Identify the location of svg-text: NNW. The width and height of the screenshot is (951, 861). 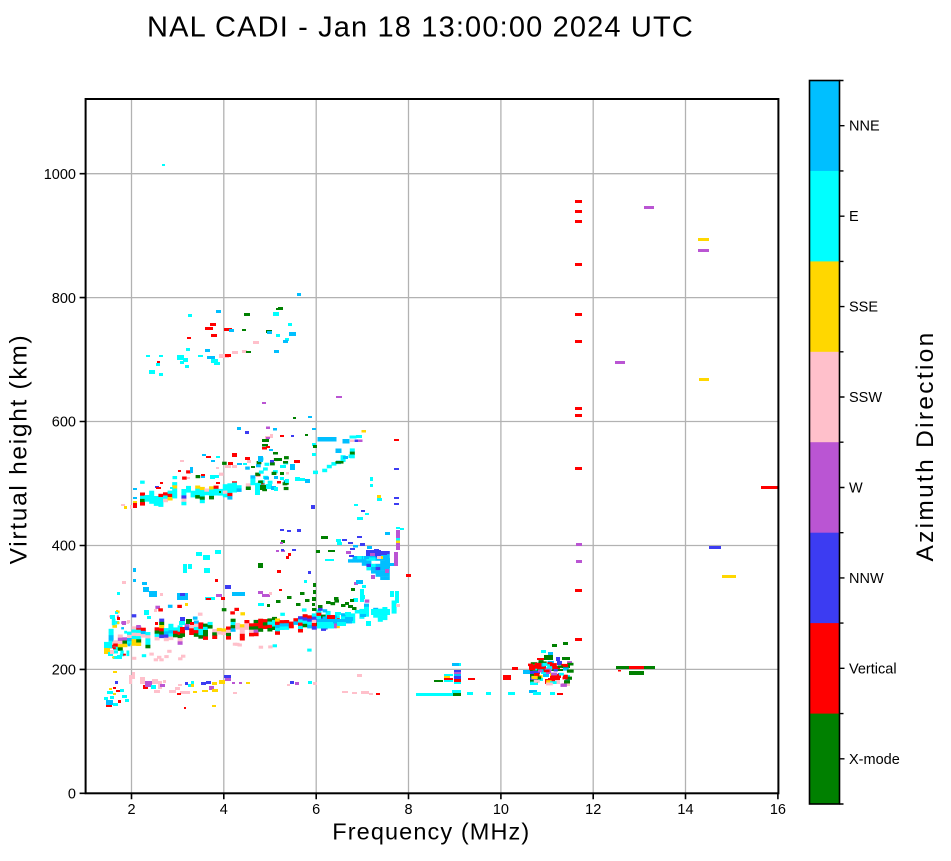
(866, 579).